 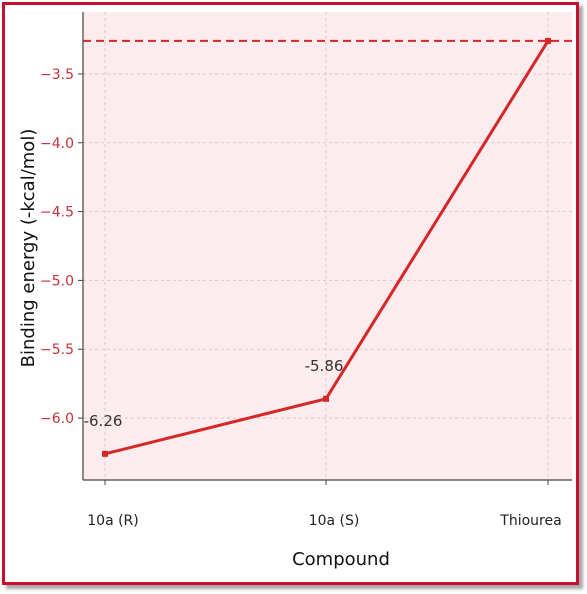 What do you see at coordinates (57, 419) in the screenshot?
I see `y-tick-label: −6.0` at bounding box center [57, 419].